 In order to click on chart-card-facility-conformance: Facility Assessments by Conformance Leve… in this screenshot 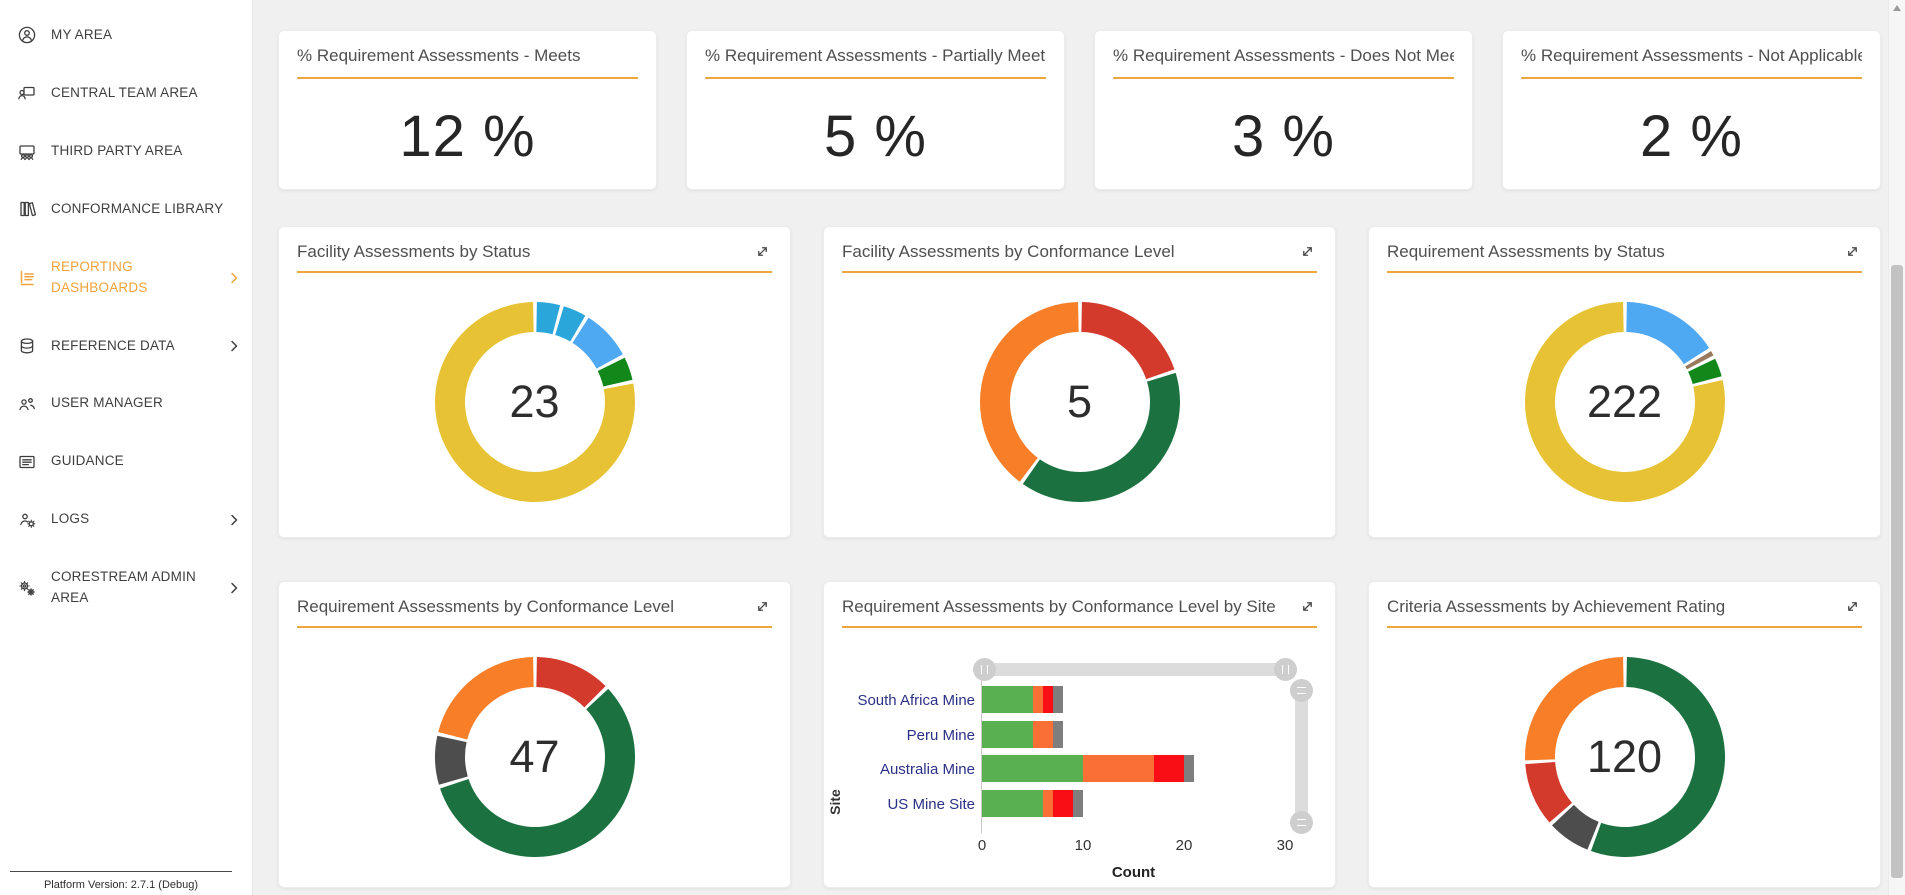, I will do `click(1079, 382)`.